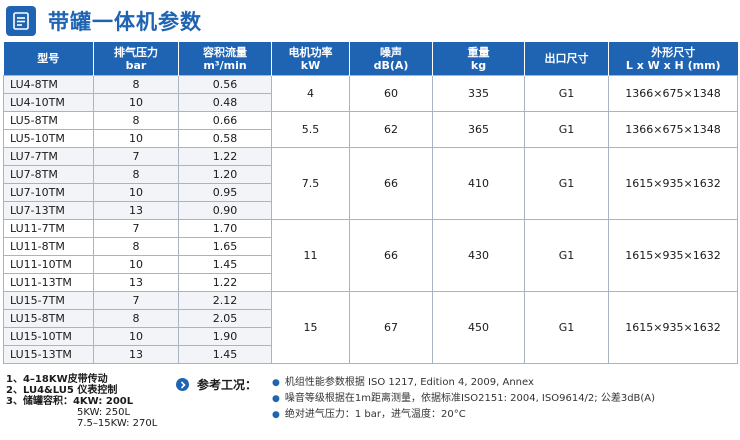  Describe the element at coordinates (48, 264) in the screenshot. I see `model-cell: LU11-10TM` at that location.